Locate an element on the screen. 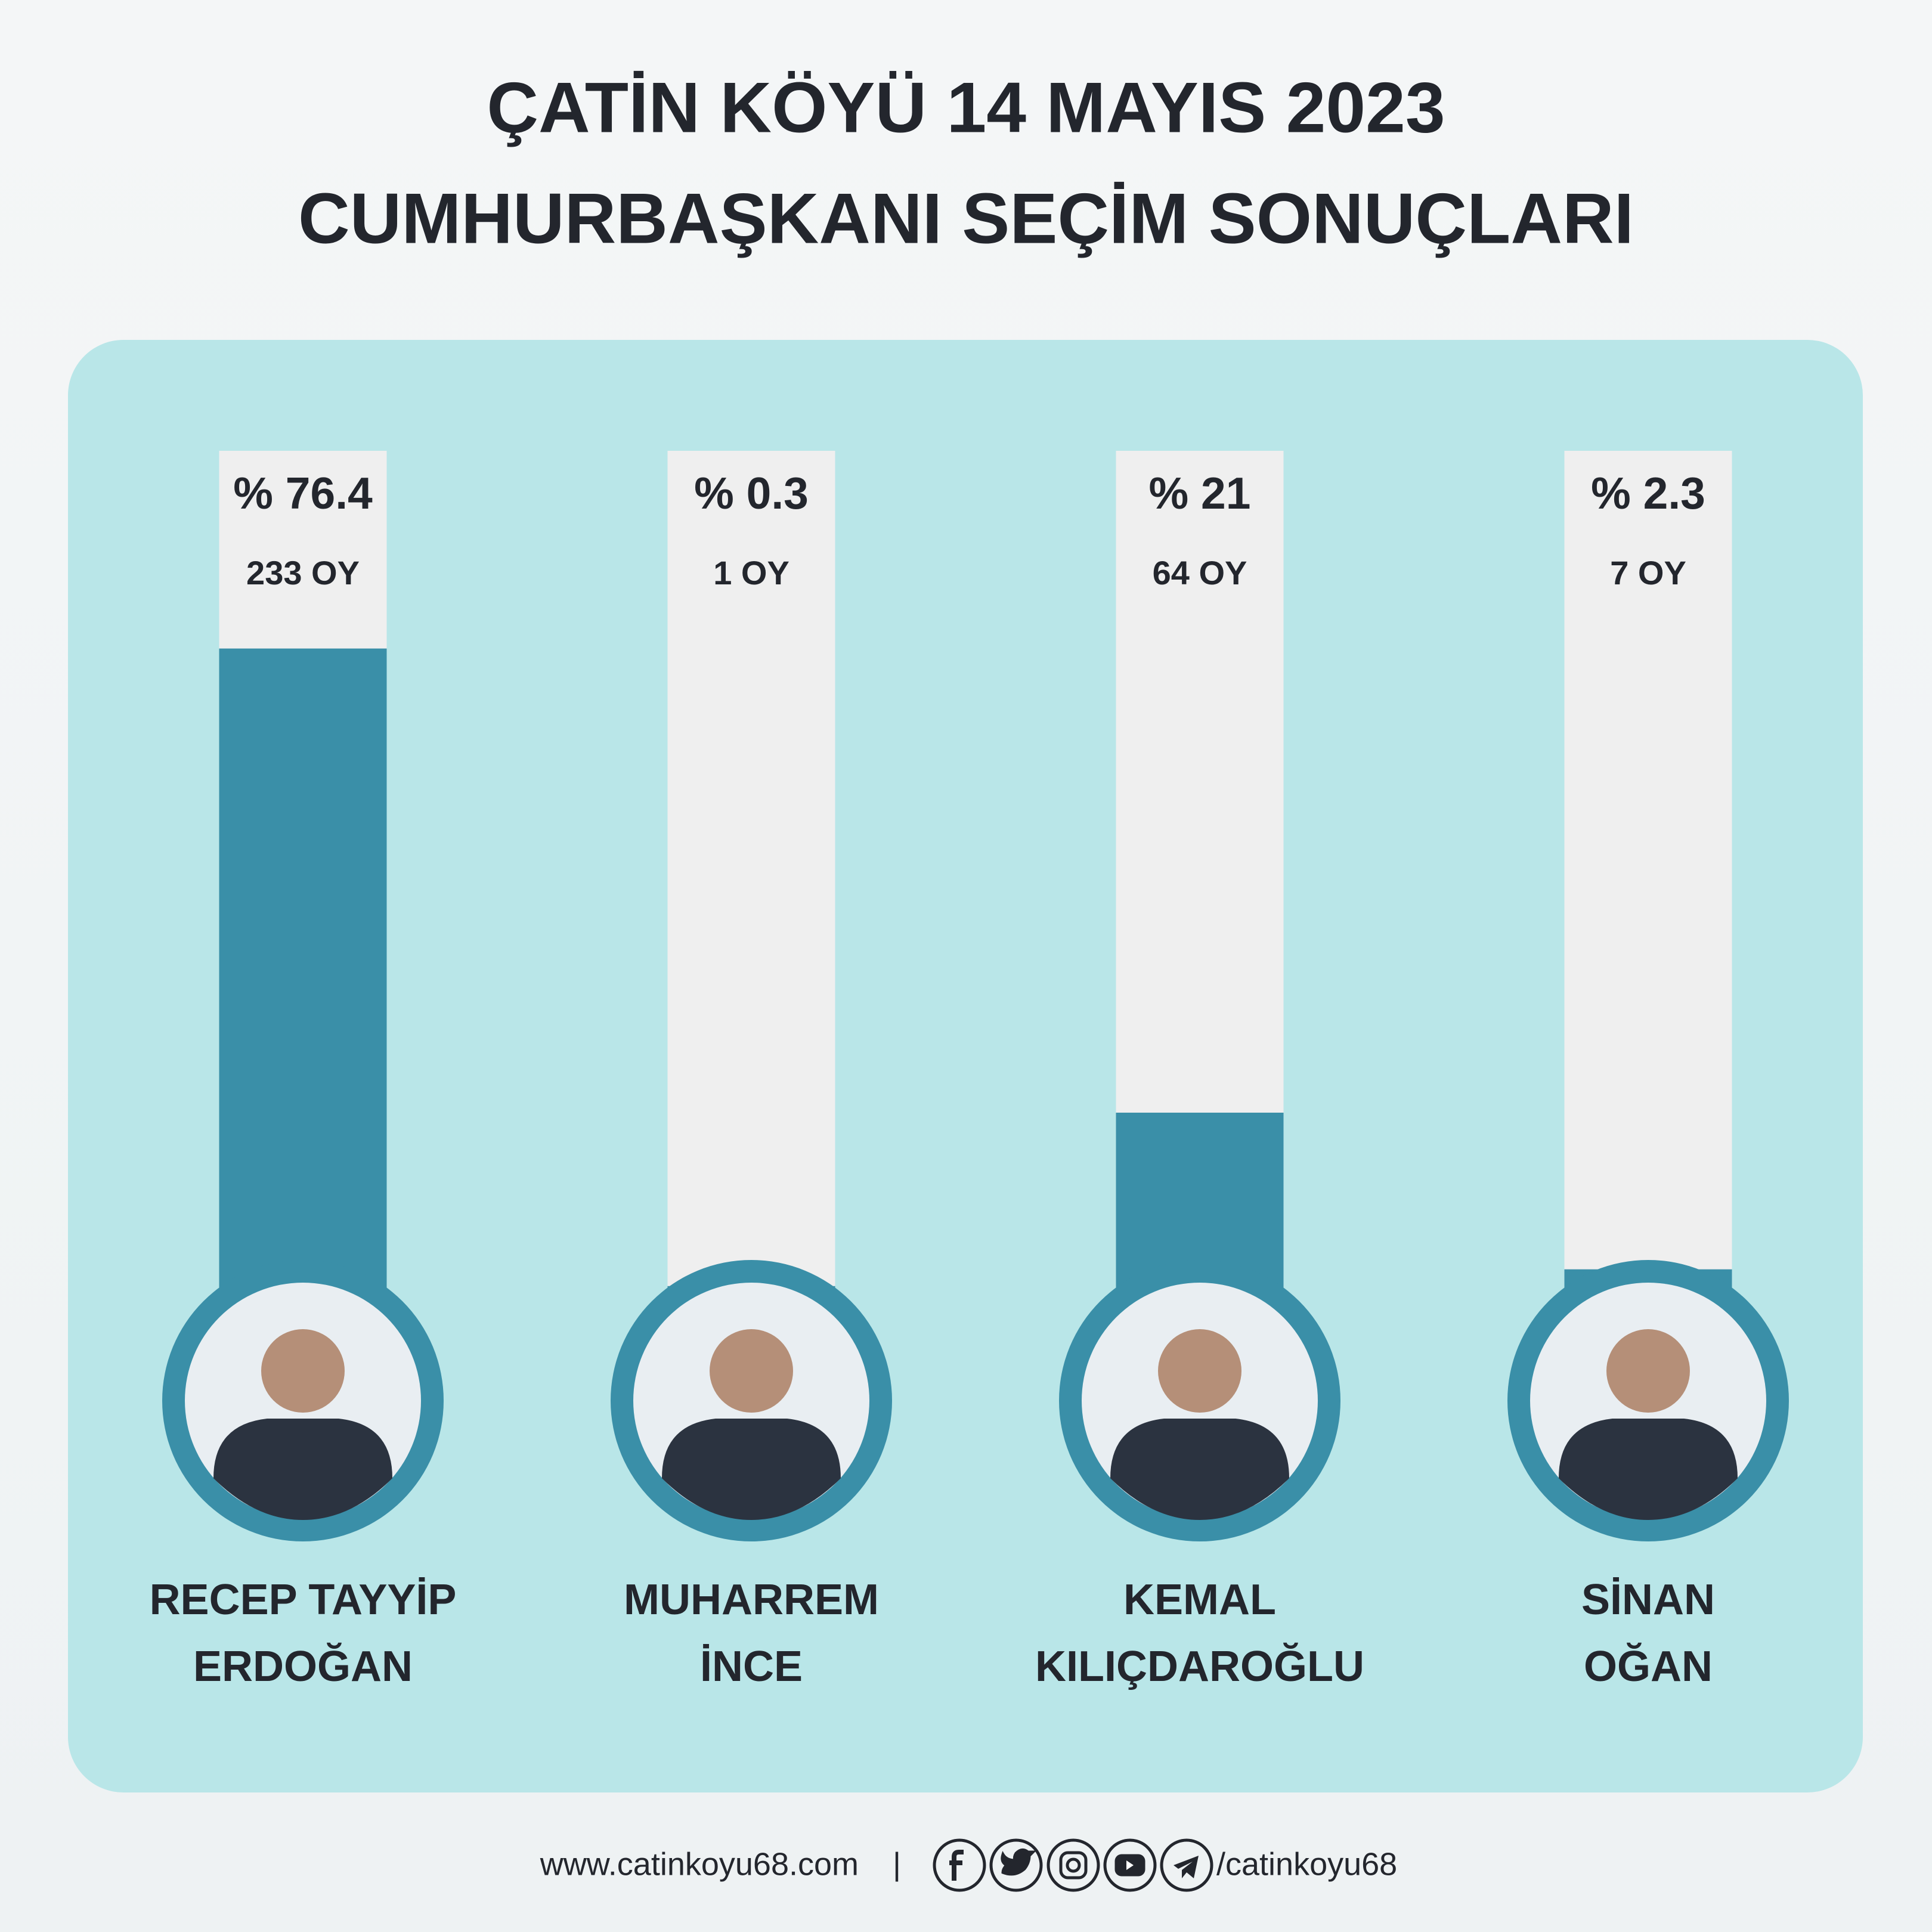 This screenshot has height=1932, width=1932. x-tick-label: RECEP TAYYİP is located at coordinates (303, 1600).